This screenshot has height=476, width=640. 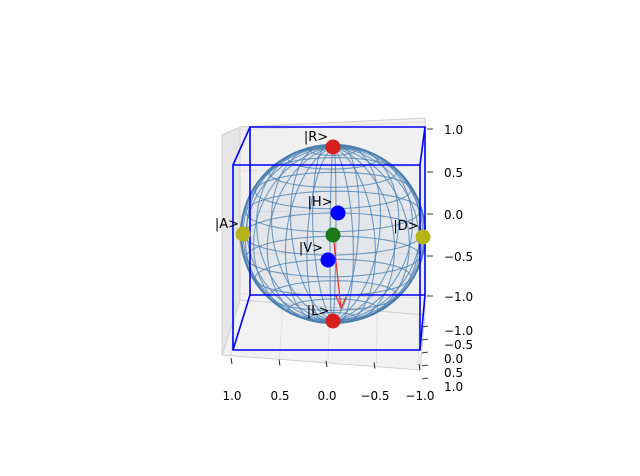 What do you see at coordinates (453, 215) in the screenshot?
I see `tick-label-vertical: 0.0` at bounding box center [453, 215].